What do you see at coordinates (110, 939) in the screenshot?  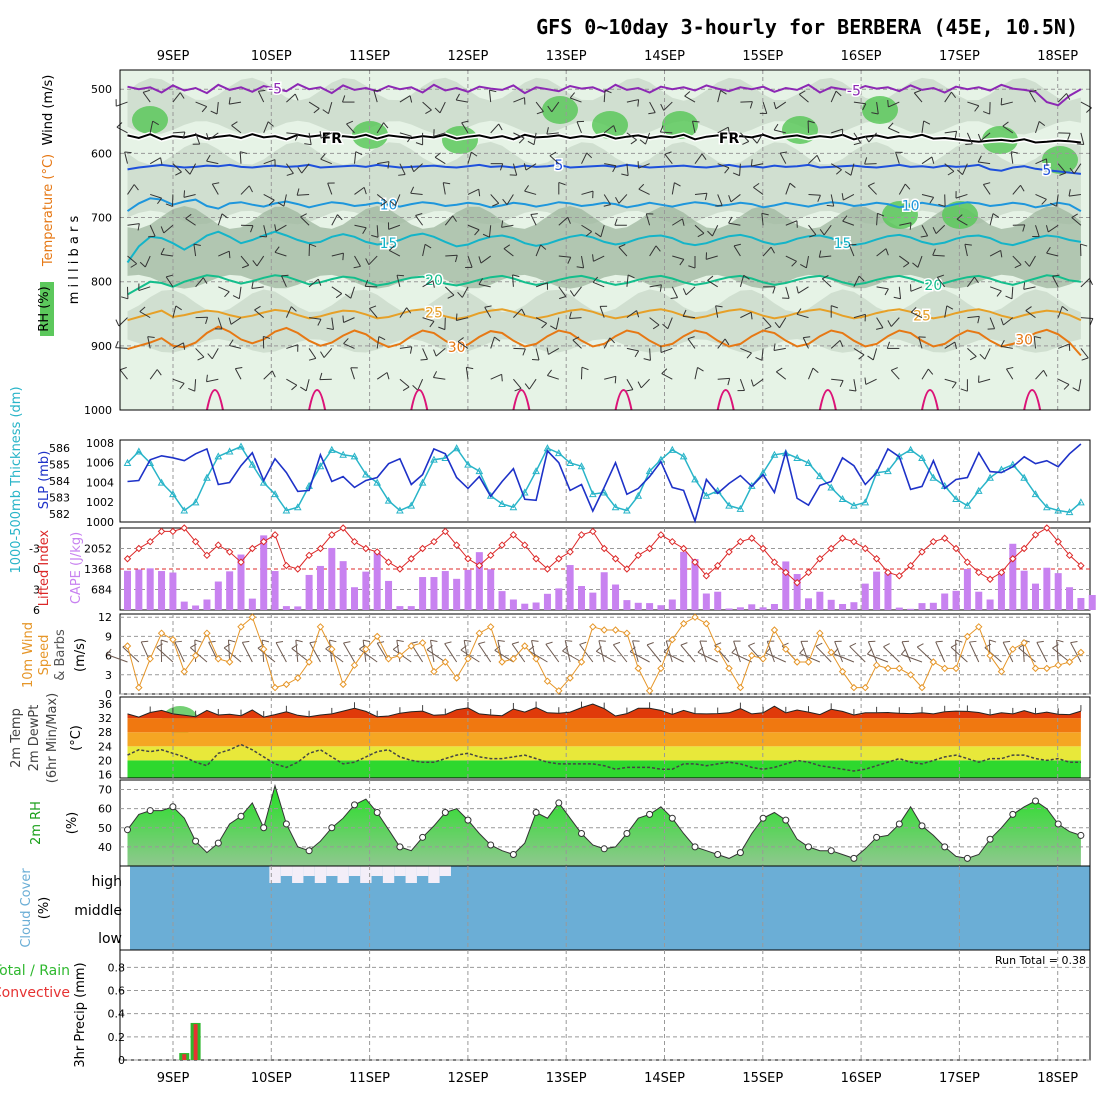 I see `cloud-row-label-low: low` at bounding box center [110, 939].